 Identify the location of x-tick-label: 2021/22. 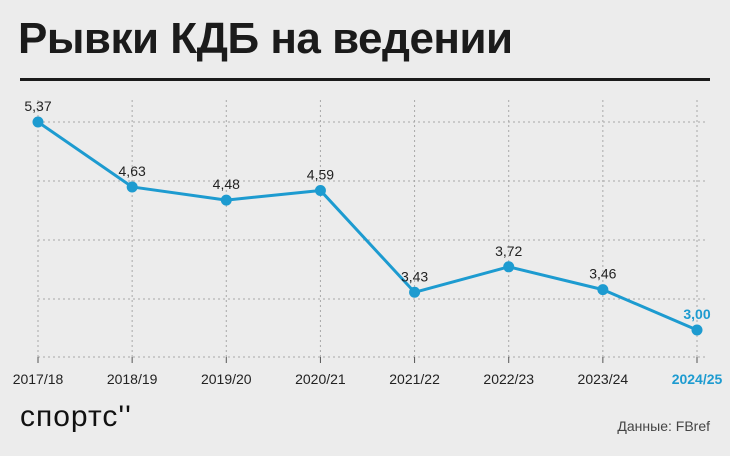
(414, 379).